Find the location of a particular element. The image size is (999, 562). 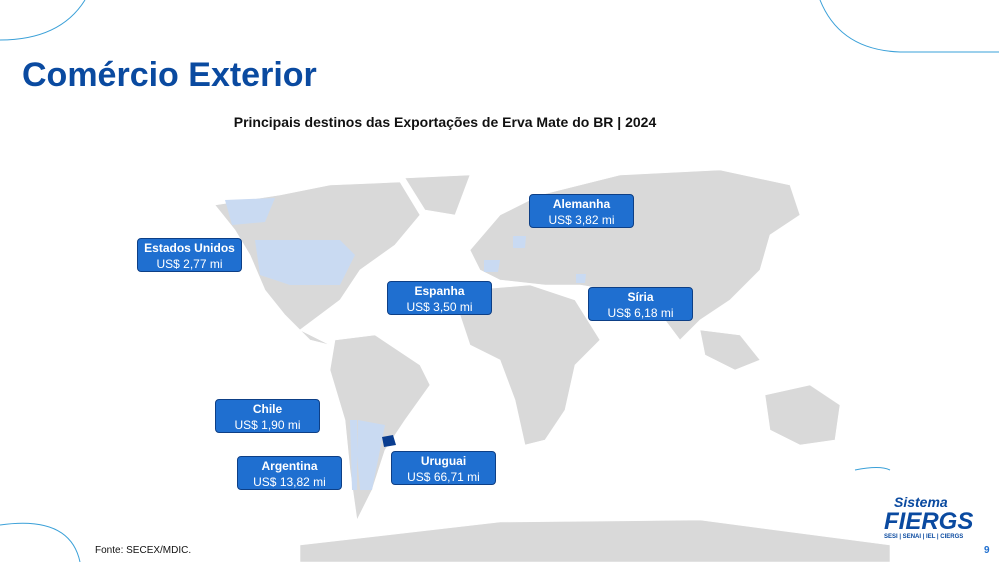

callout: Espanha US$ 3,50 mi is located at coordinates (439, 298).